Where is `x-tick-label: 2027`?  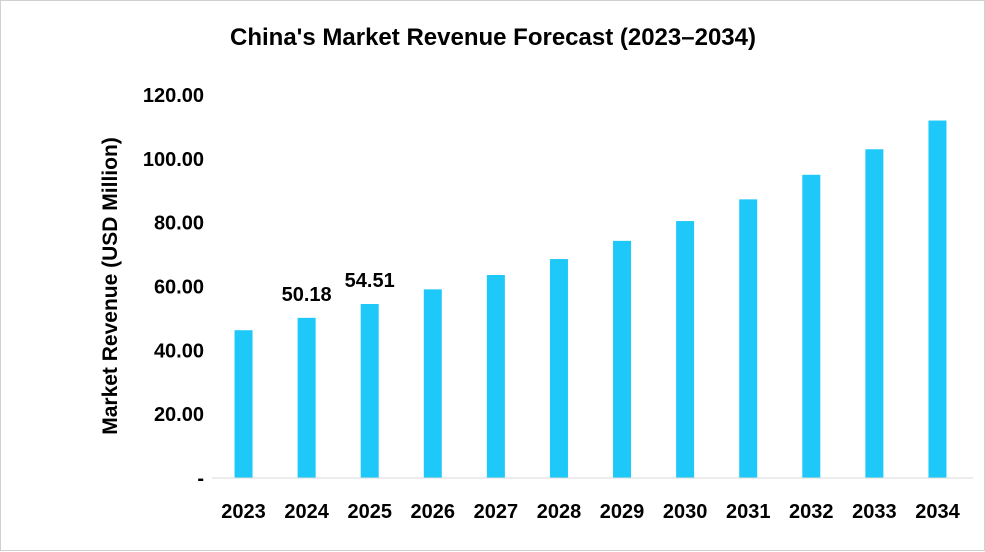
x-tick-label: 2027 is located at coordinates (496, 512).